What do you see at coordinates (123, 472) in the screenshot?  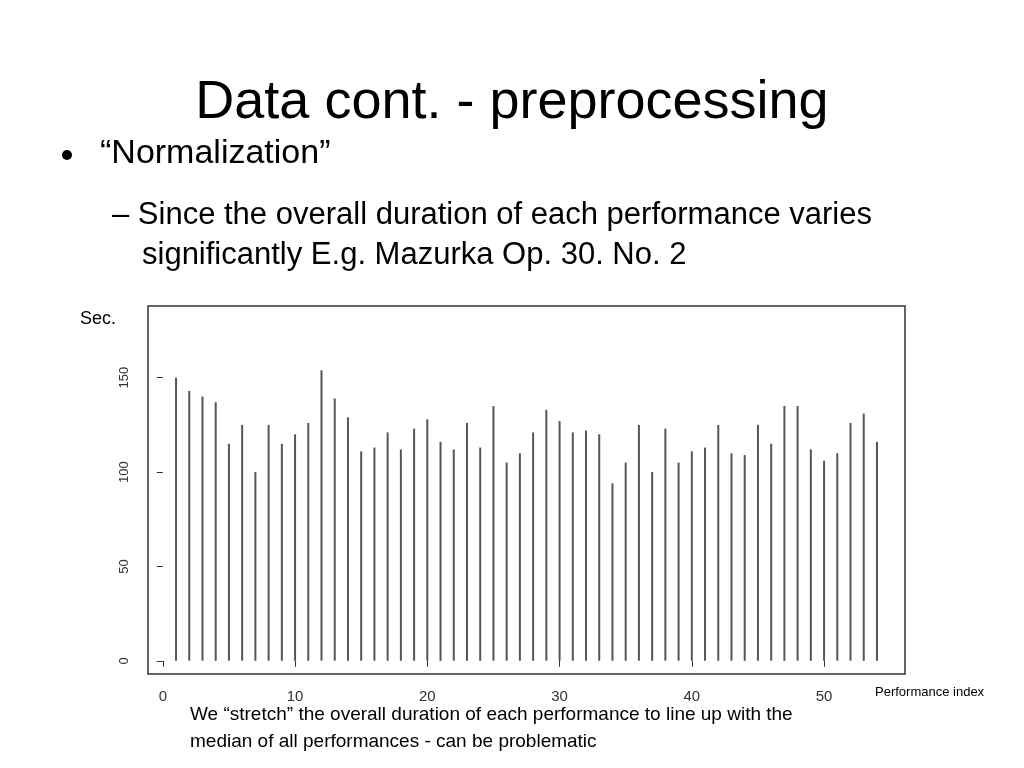 I see `y-tick-label: 100` at bounding box center [123, 472].